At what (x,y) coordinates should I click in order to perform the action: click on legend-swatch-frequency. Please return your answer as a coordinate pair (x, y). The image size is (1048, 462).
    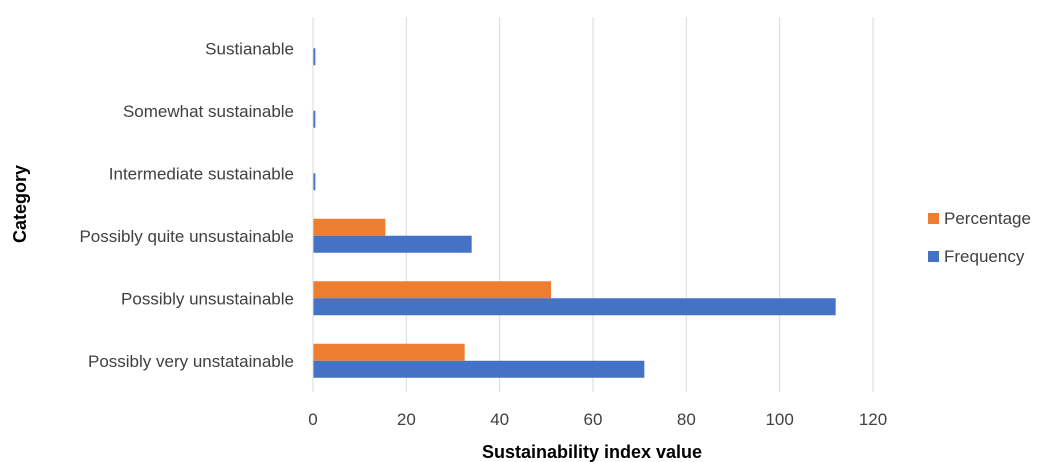
    Looking at the image, I should click on (933, 256).